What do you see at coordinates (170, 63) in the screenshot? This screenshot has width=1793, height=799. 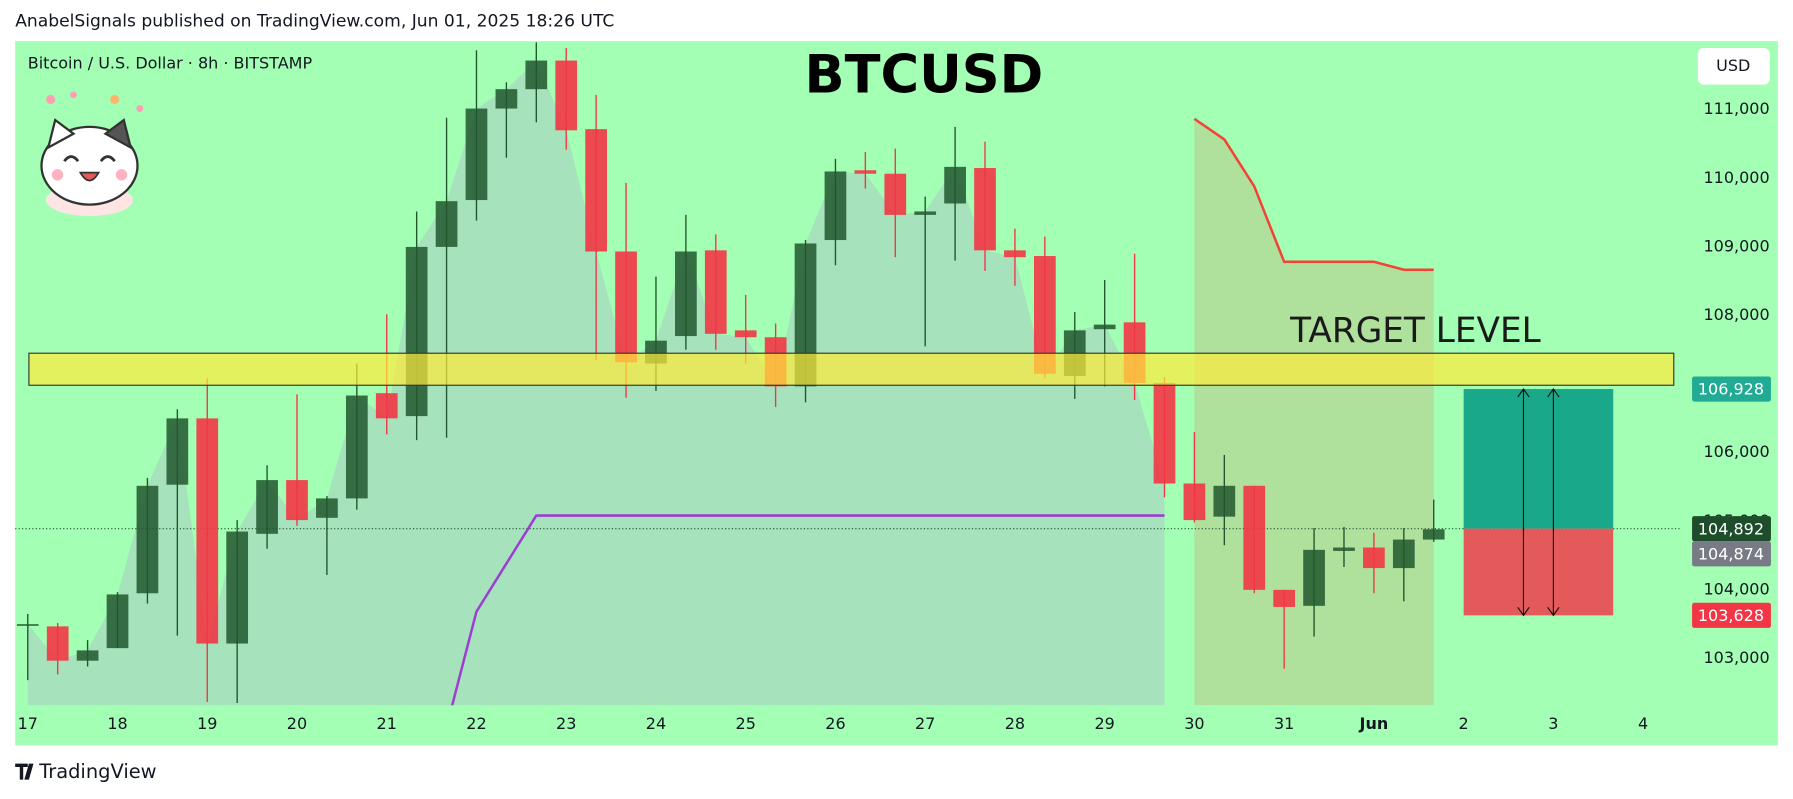 I see `symbol-legend: Bitcoin / U.S. Dollar · 8h · BITSTAMP` at bounding box center [170, 63].